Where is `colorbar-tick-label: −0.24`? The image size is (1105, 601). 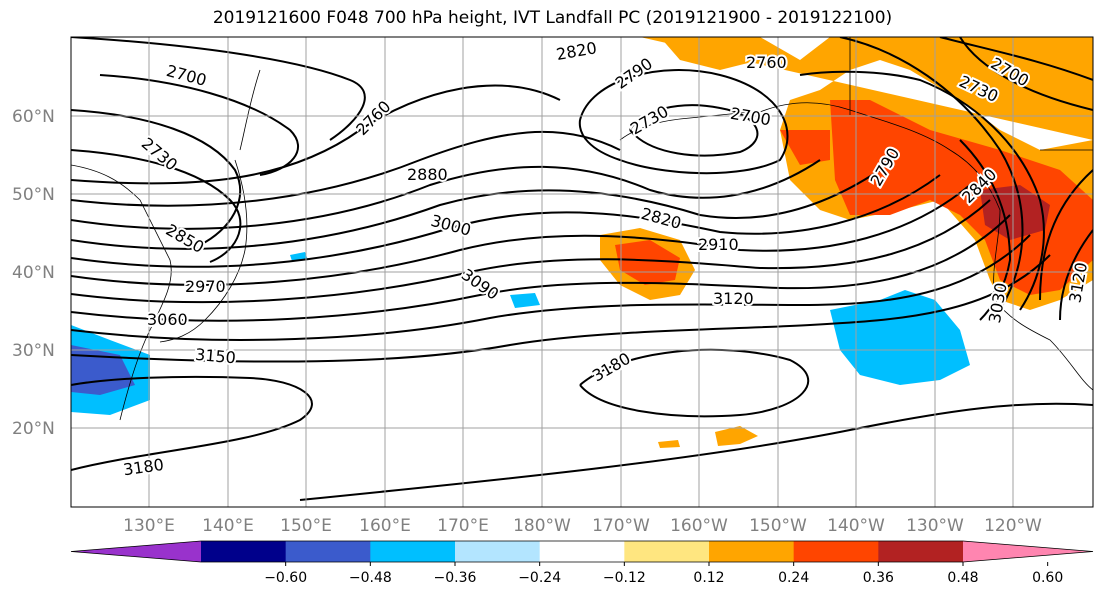 colorbar-tick-label: −0.24 is located at coordinates (539, 578).